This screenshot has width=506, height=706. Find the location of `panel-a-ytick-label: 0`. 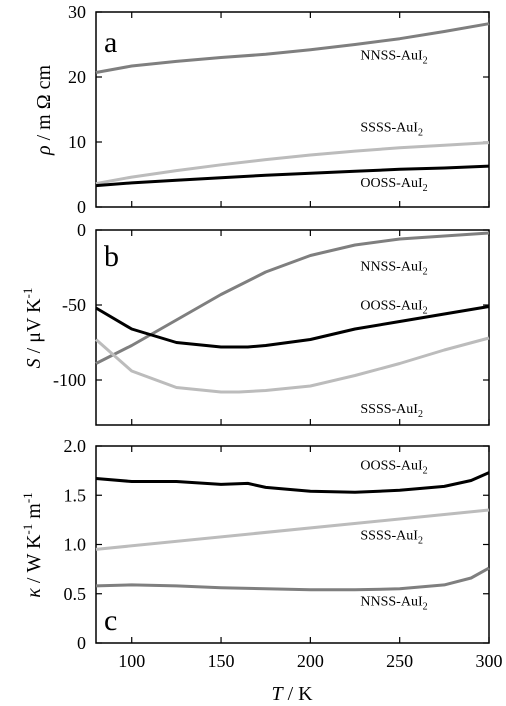

panel-a-ytick-label: 0 is located at coordinates (81, 207).